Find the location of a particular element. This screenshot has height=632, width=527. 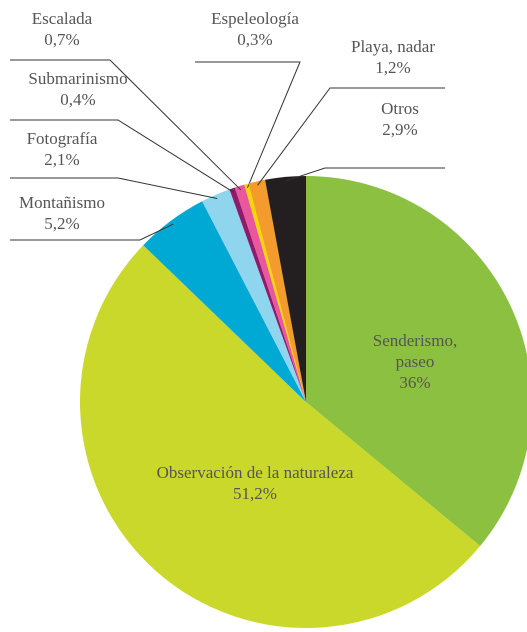

slice-label: Observación de la naturaleza 51,2% is located at coordinates (255, 483).